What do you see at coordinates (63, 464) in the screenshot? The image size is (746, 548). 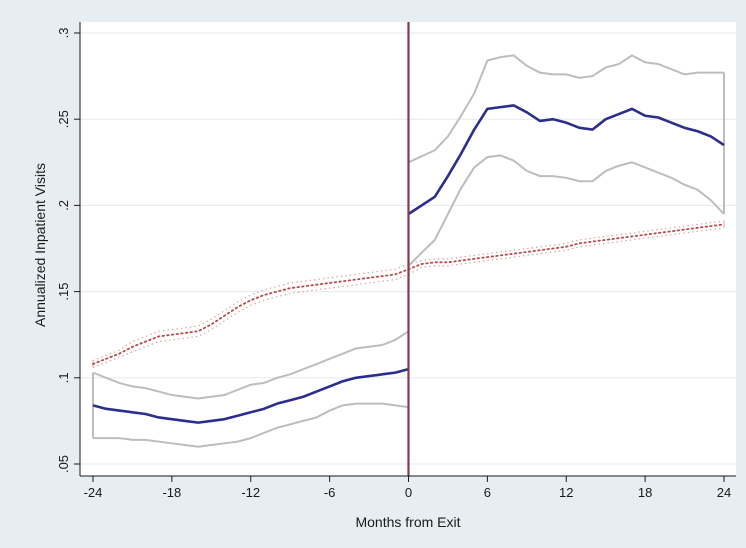 I see `y-tick-label-0: .05` at bounding box center [63, 464].